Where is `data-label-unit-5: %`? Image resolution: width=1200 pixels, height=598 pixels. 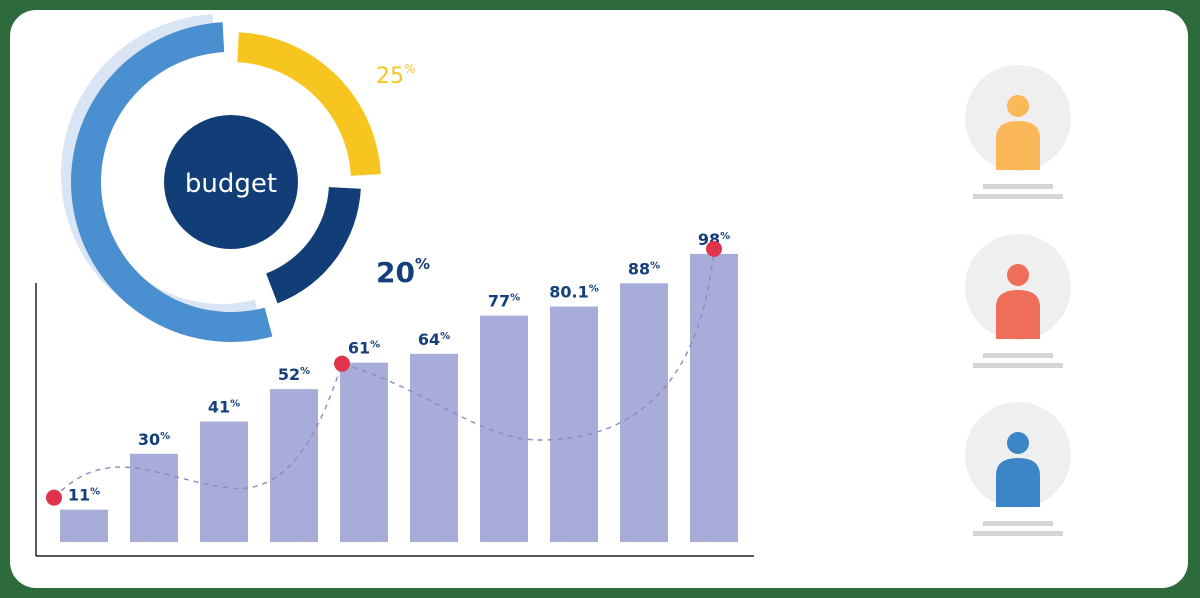
data-label-unit-5: % is located at coordinates (375, 345).